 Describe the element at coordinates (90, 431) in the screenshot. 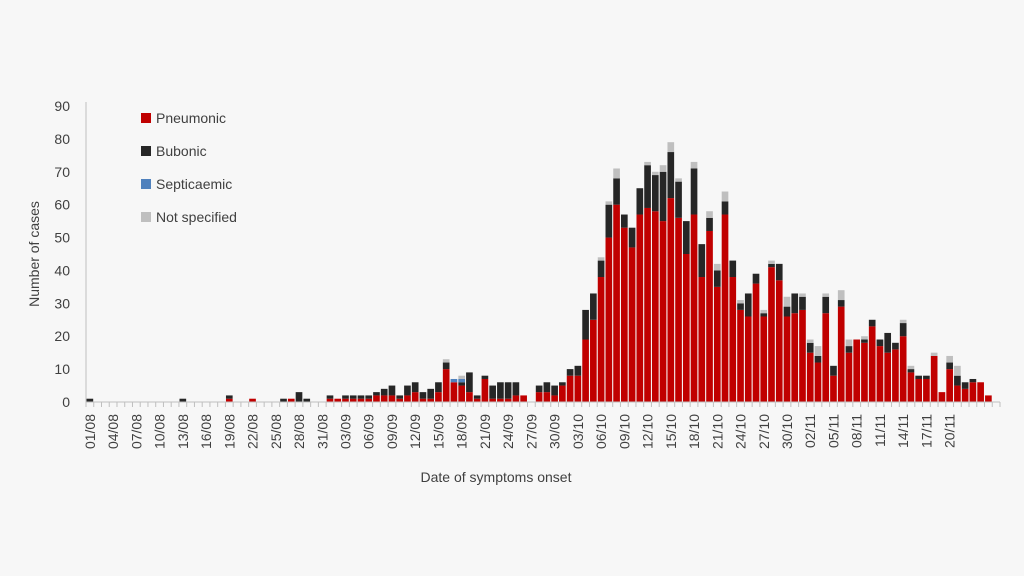

I see `x-tick-label: 01/08` at that location.